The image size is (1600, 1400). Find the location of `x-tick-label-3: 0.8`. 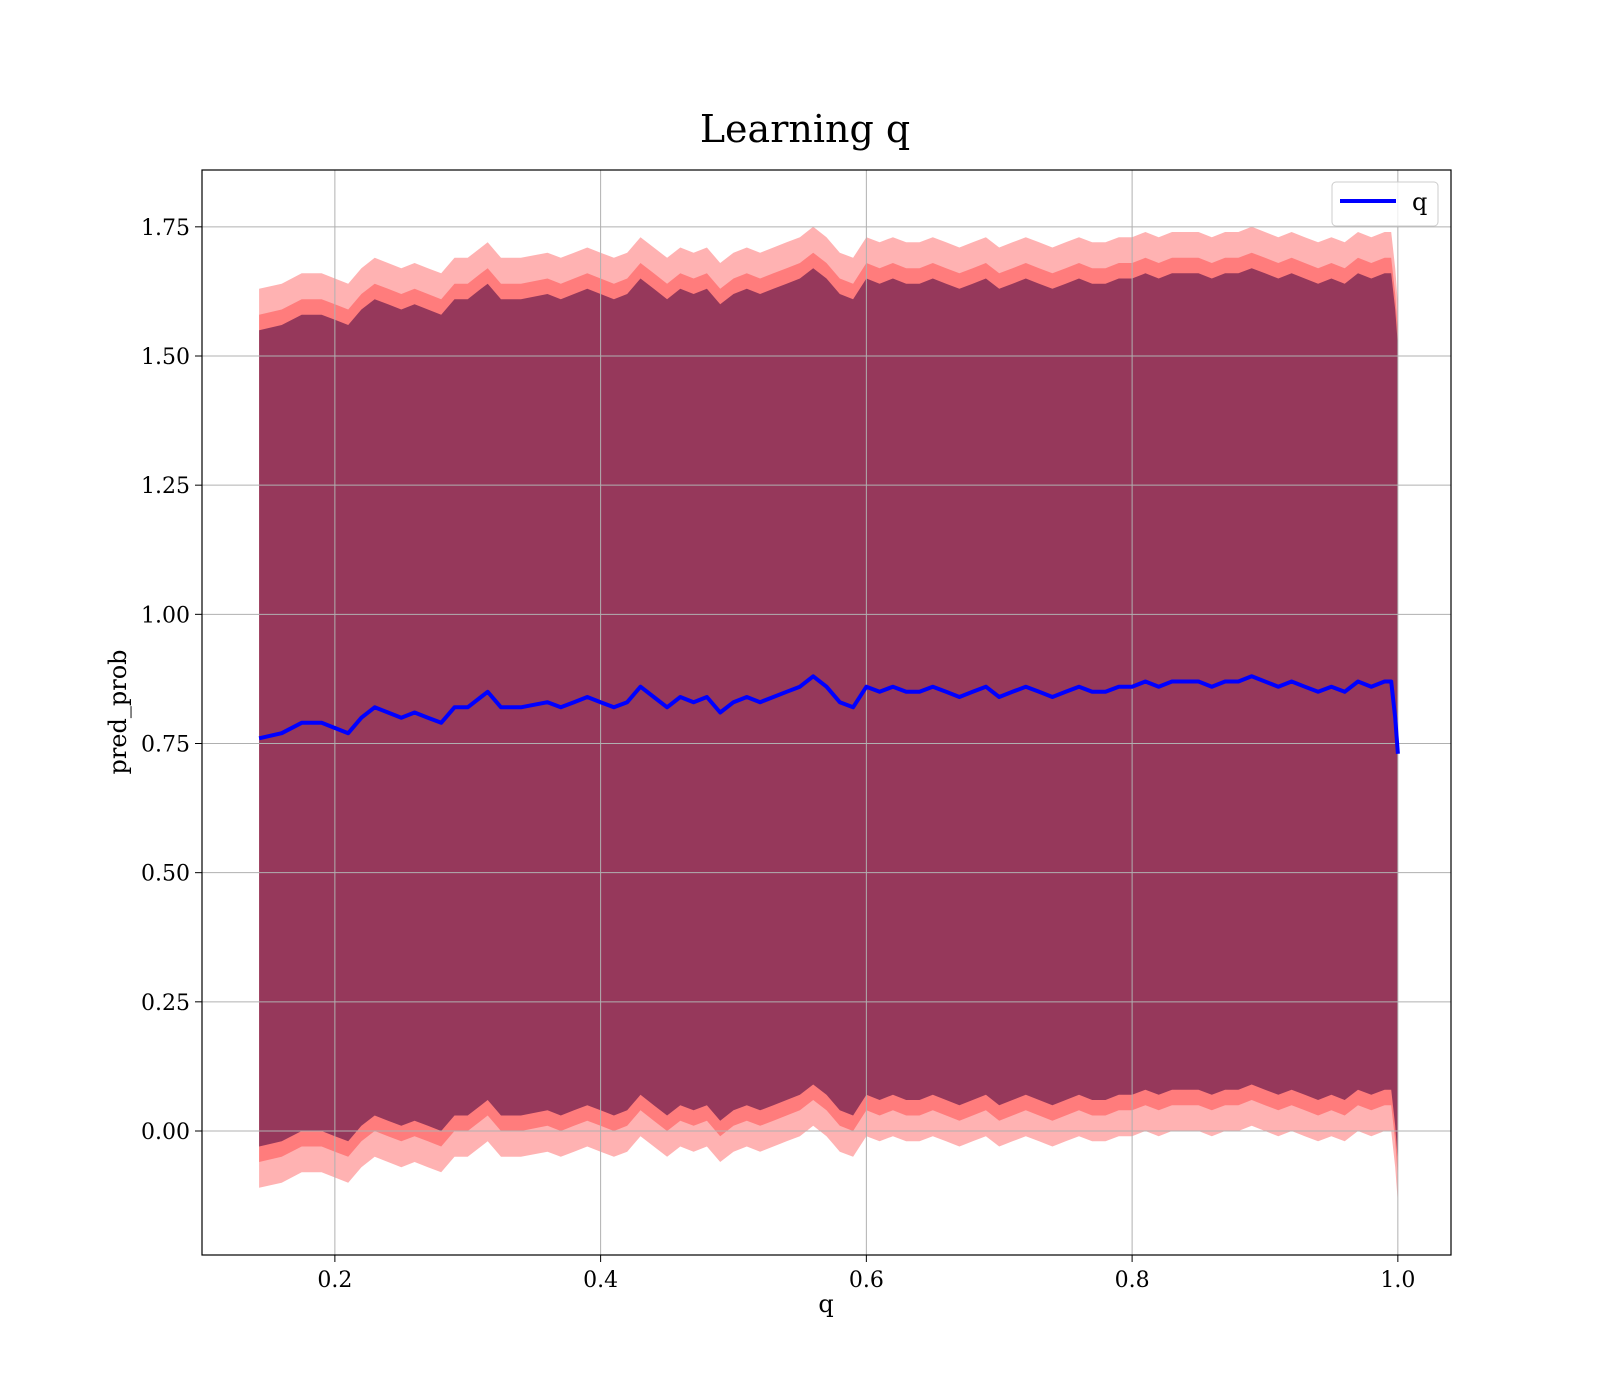

x-tick-label-3: 0.8 is located at coordinates (1132, 1280).